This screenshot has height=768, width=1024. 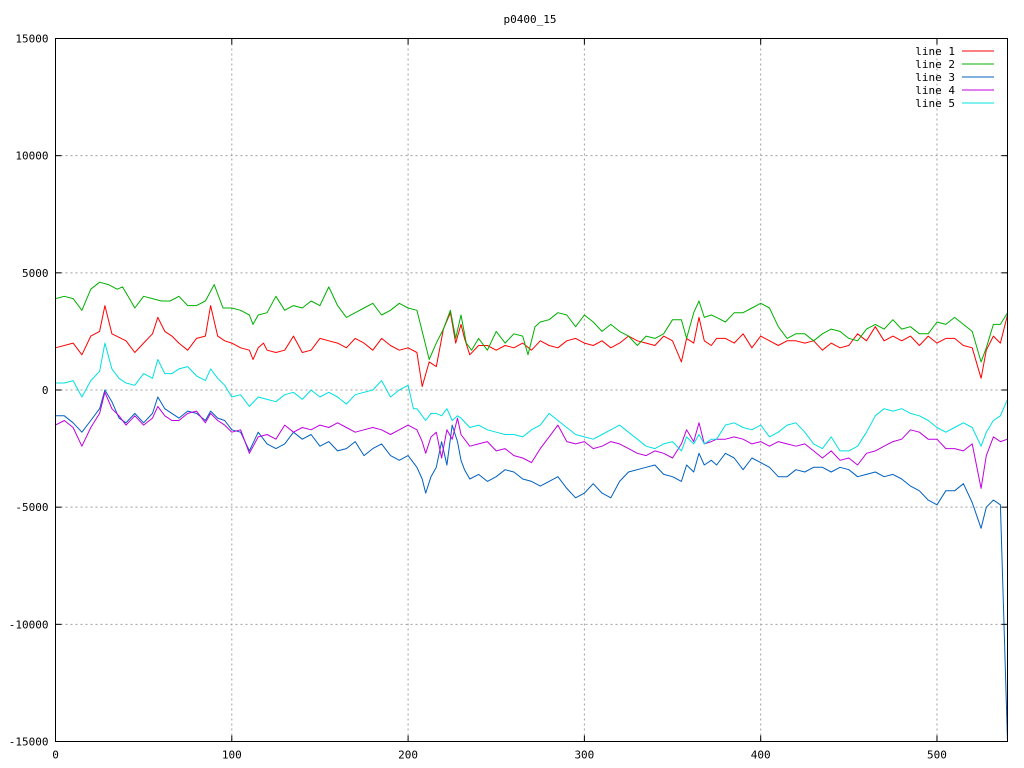 I want to click on y-tick-label: 15000, so click(x=31, y=39).